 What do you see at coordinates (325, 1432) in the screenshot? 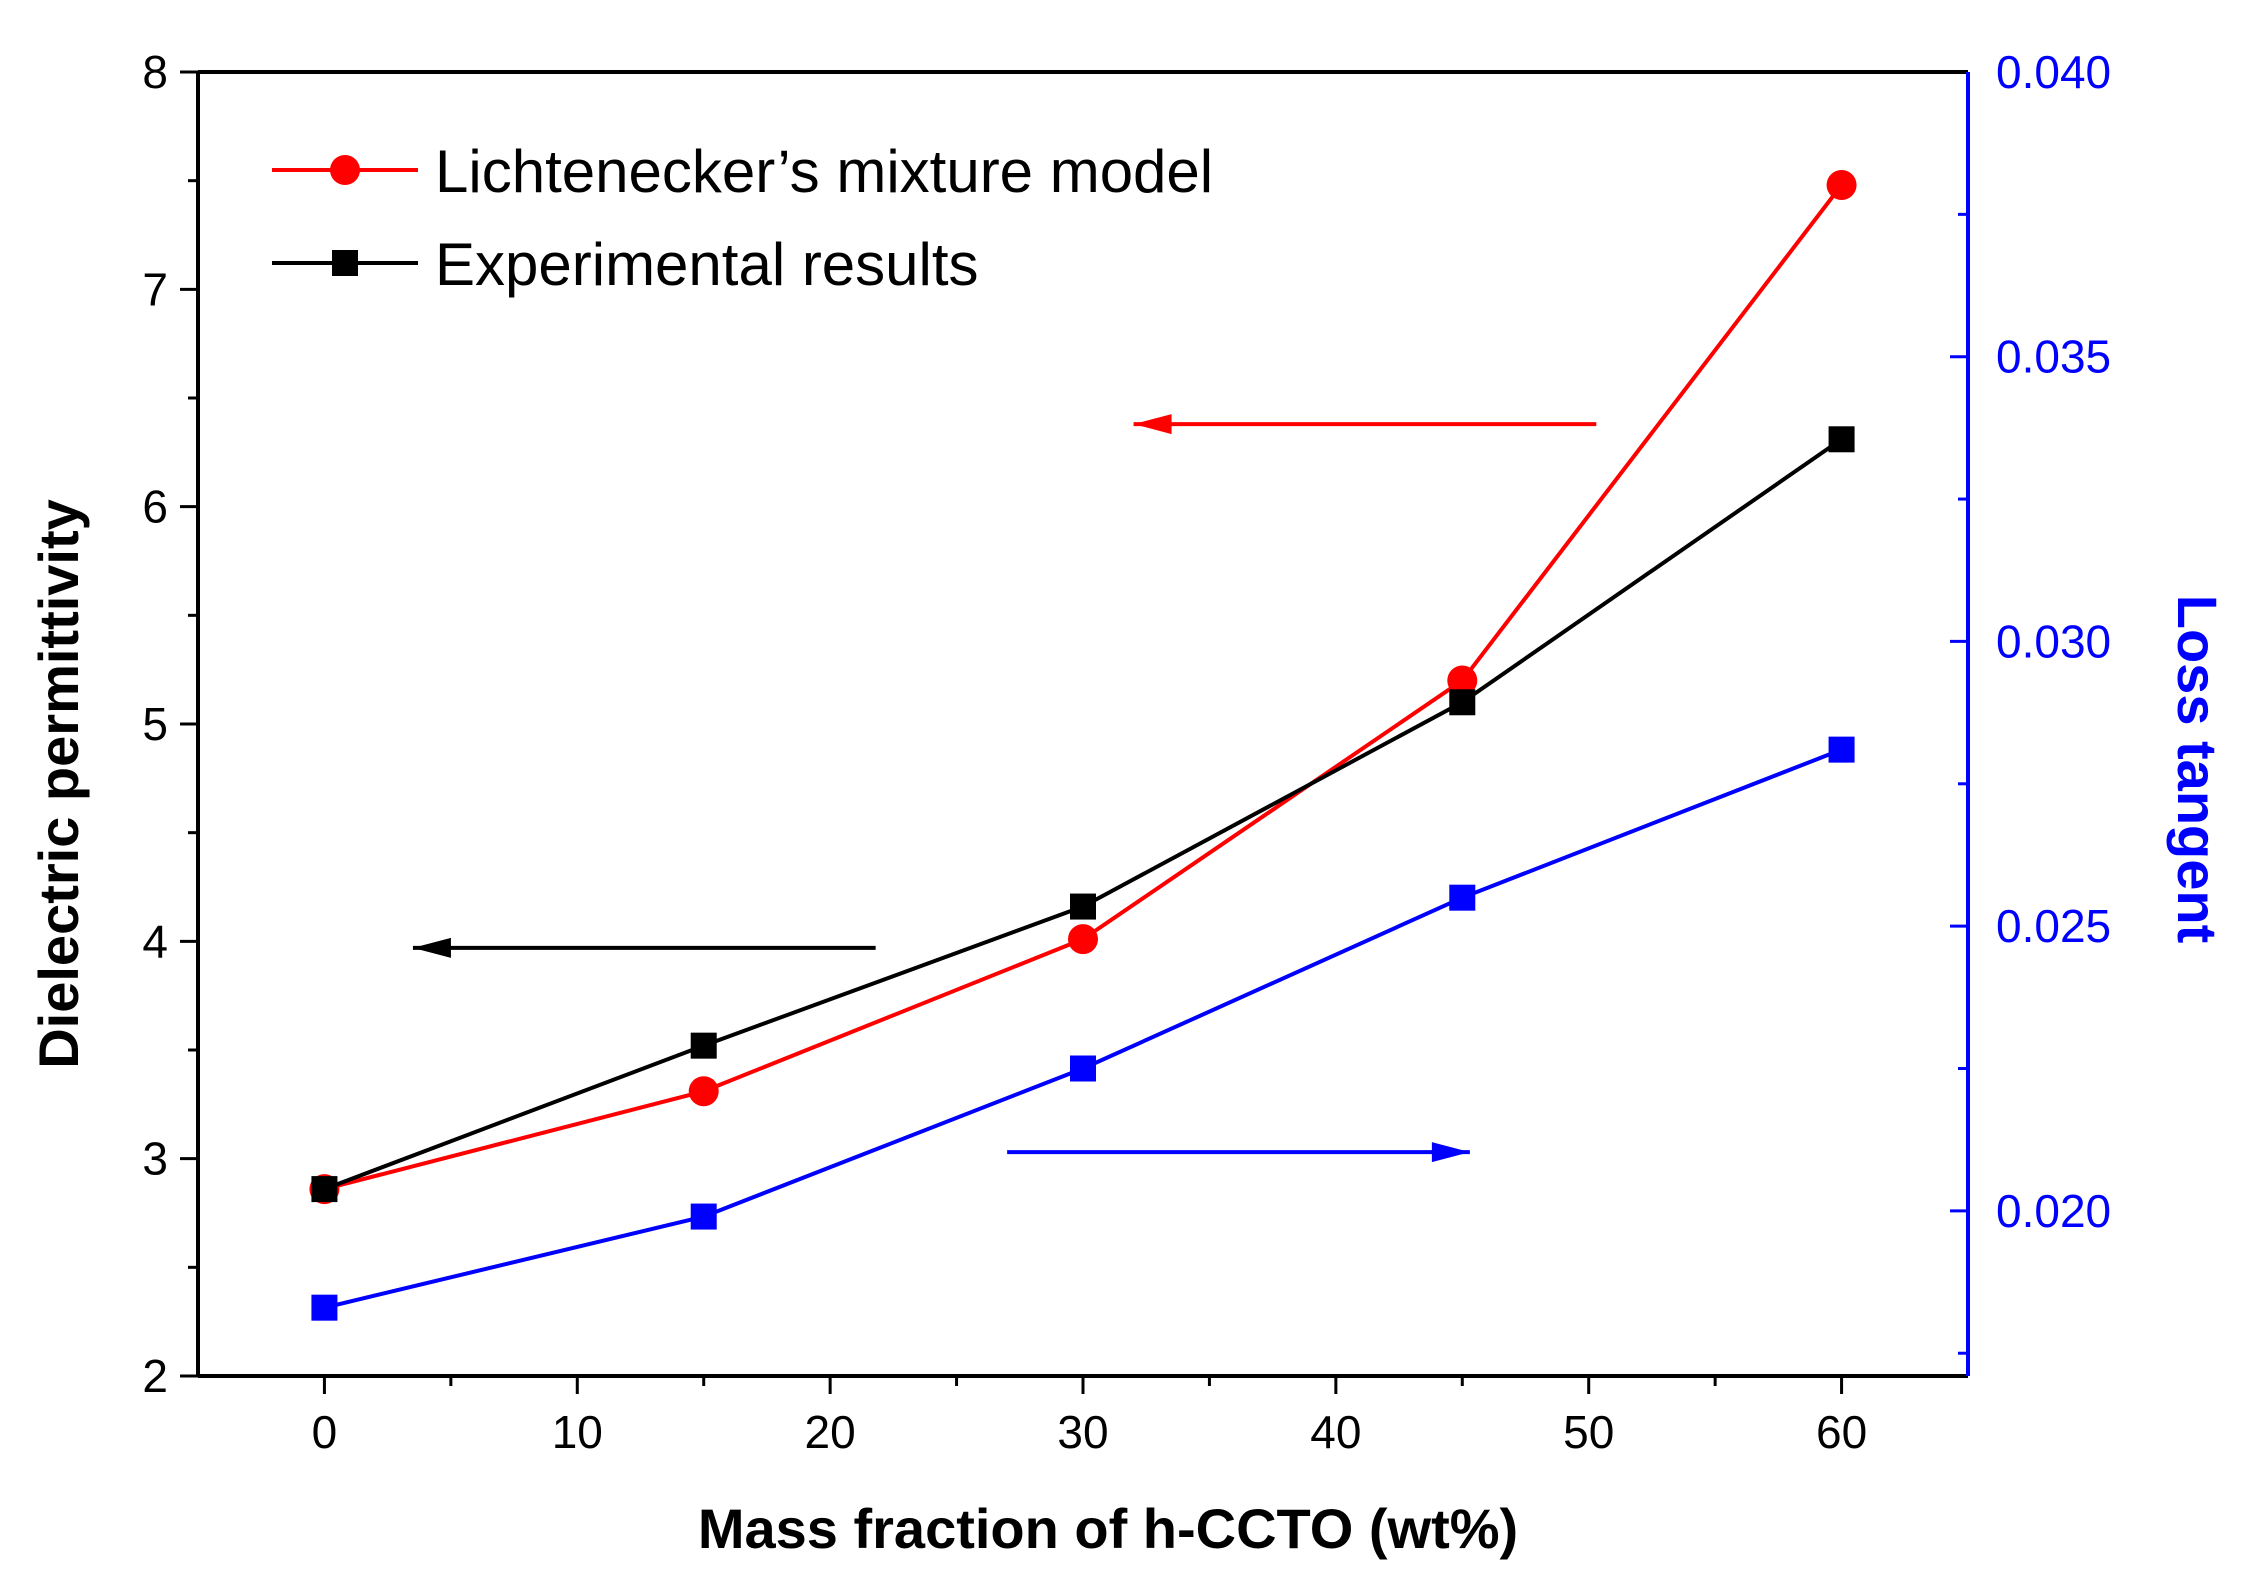
I see `x-tick-label: 0` at bounding box center [325, 1432].